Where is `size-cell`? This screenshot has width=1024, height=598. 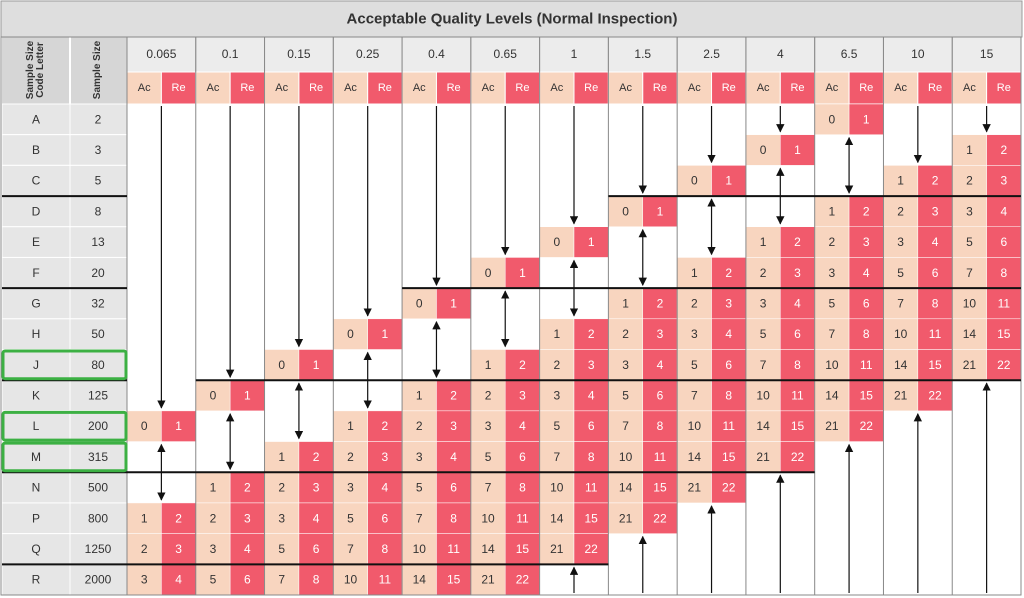
size-cell is located at coordinates (98, 211).